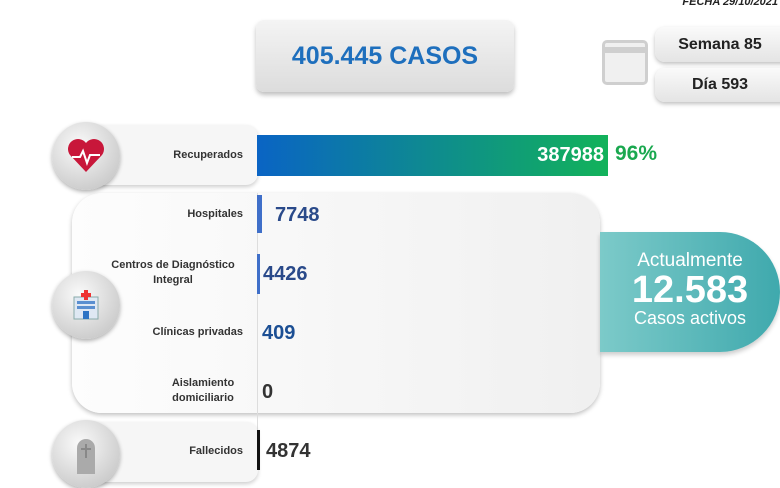 The height and width of the screenshot is (488, 780). What do you see at coordinates (86, 454) in the screenshot?
I see `tombstone-icon` at bounding box center [86, 454].